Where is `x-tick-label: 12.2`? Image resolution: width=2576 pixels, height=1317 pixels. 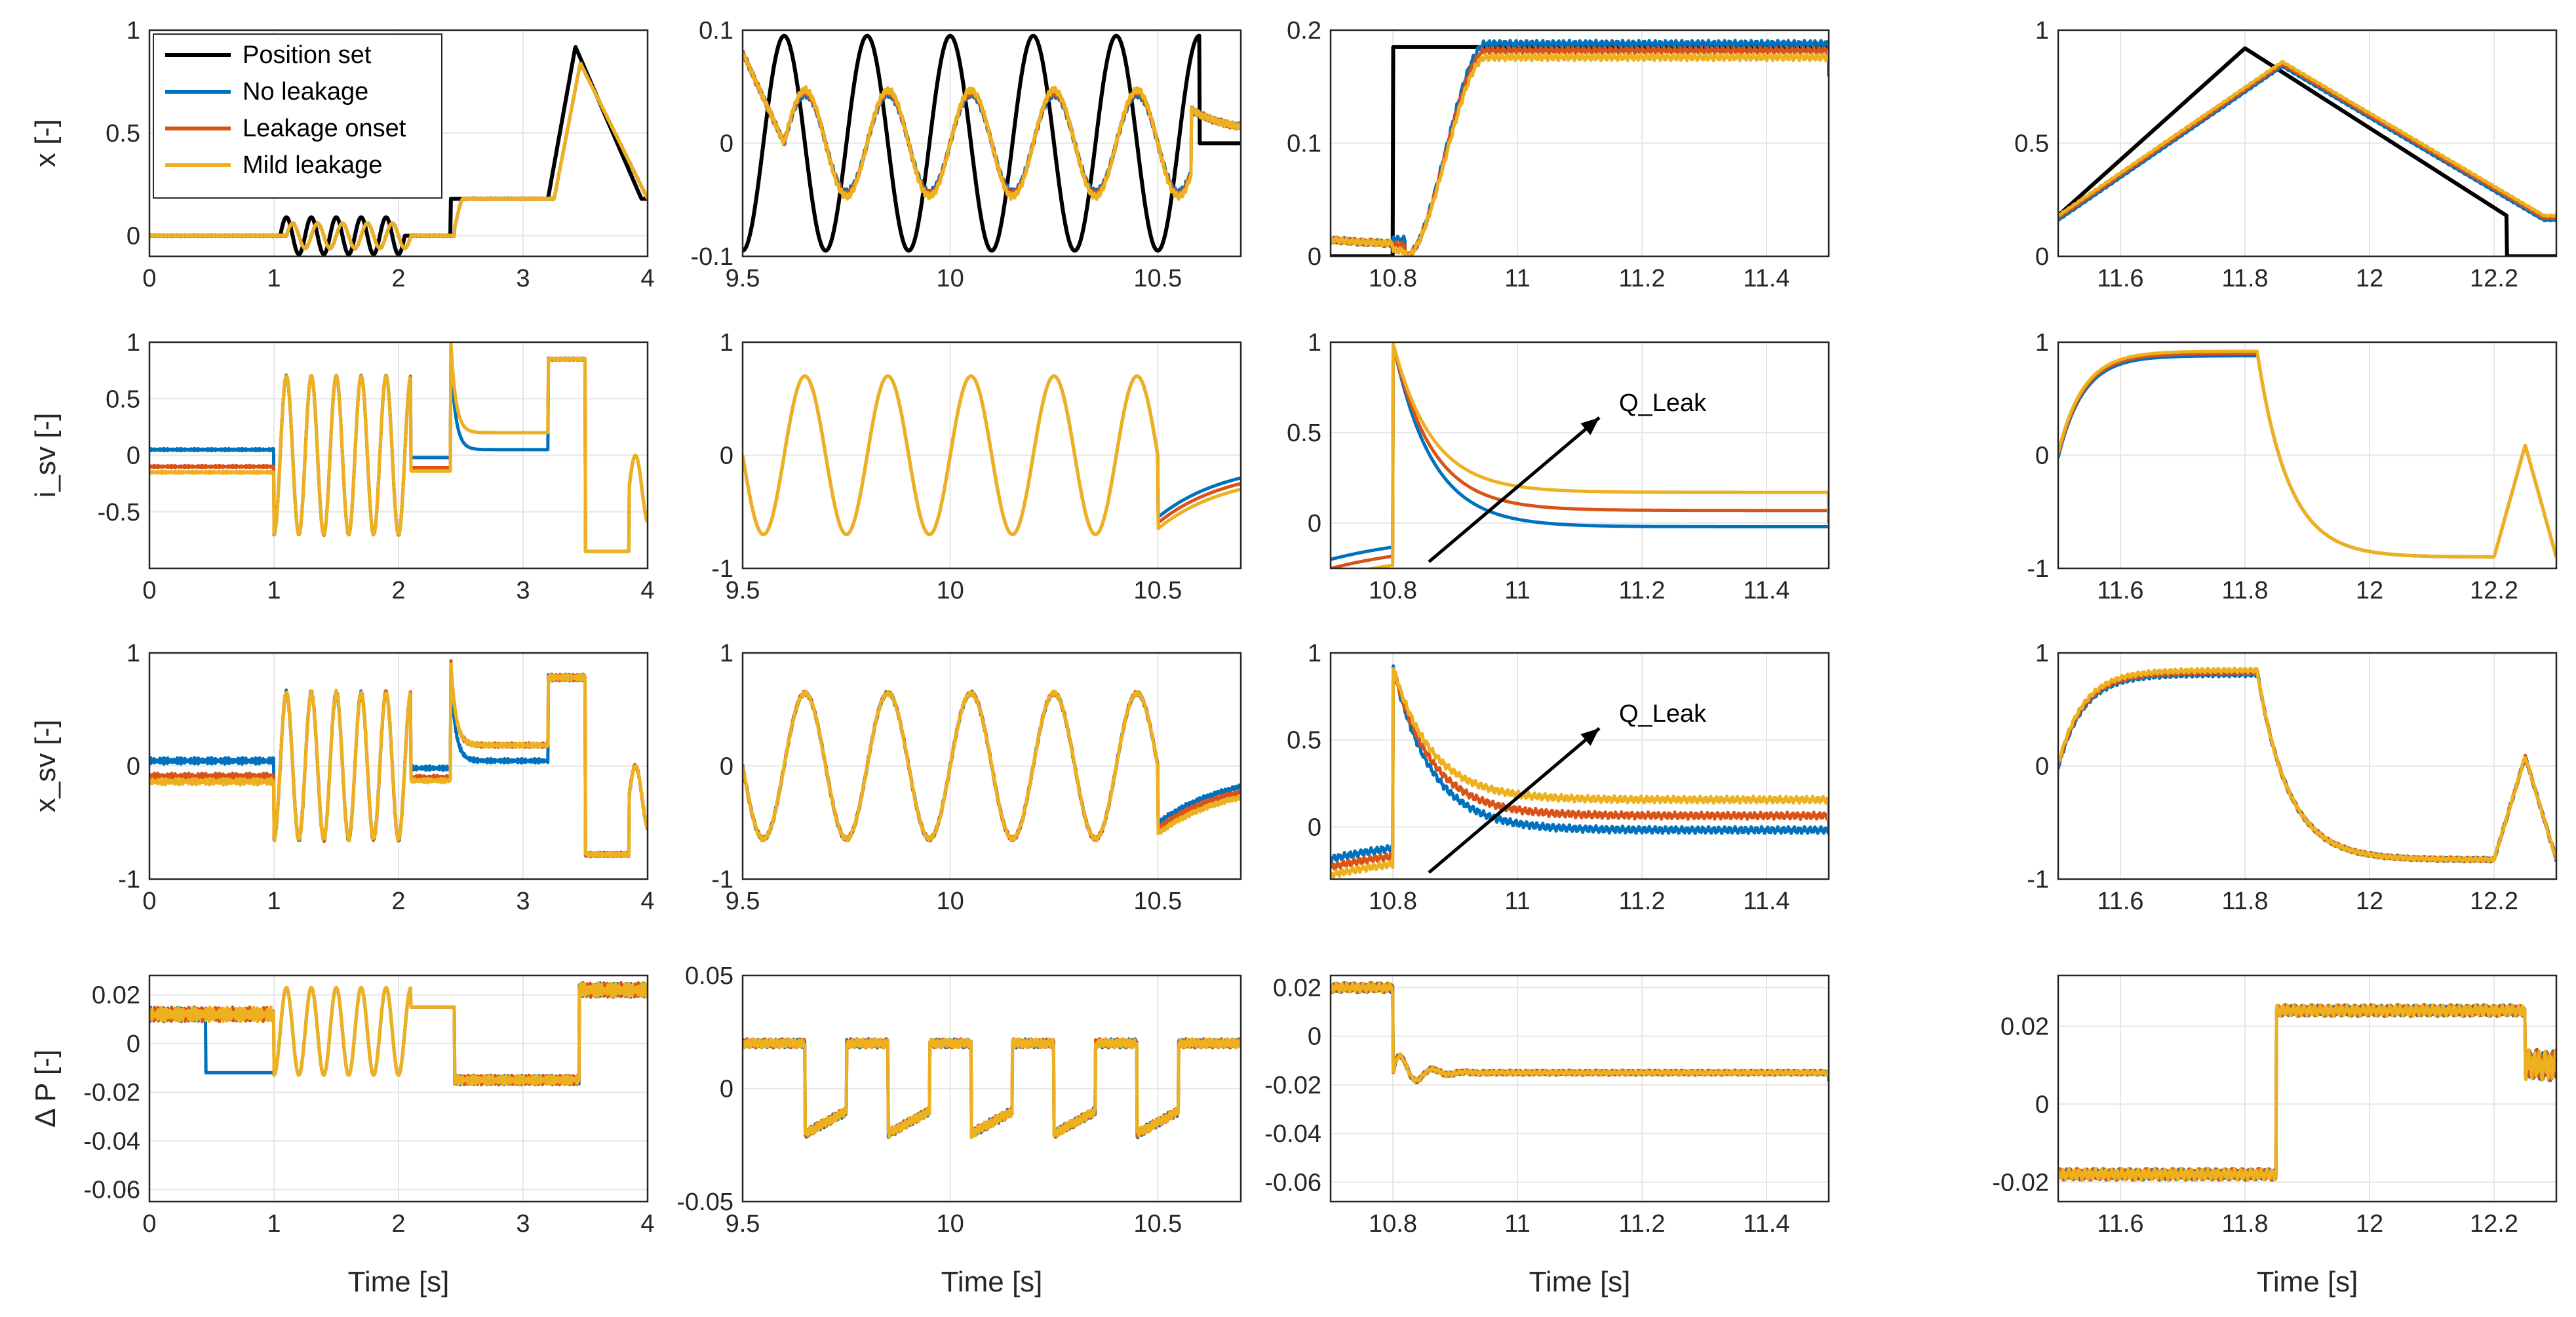
x-tick-label: 12.2 is located at coordinates (2494, 590).